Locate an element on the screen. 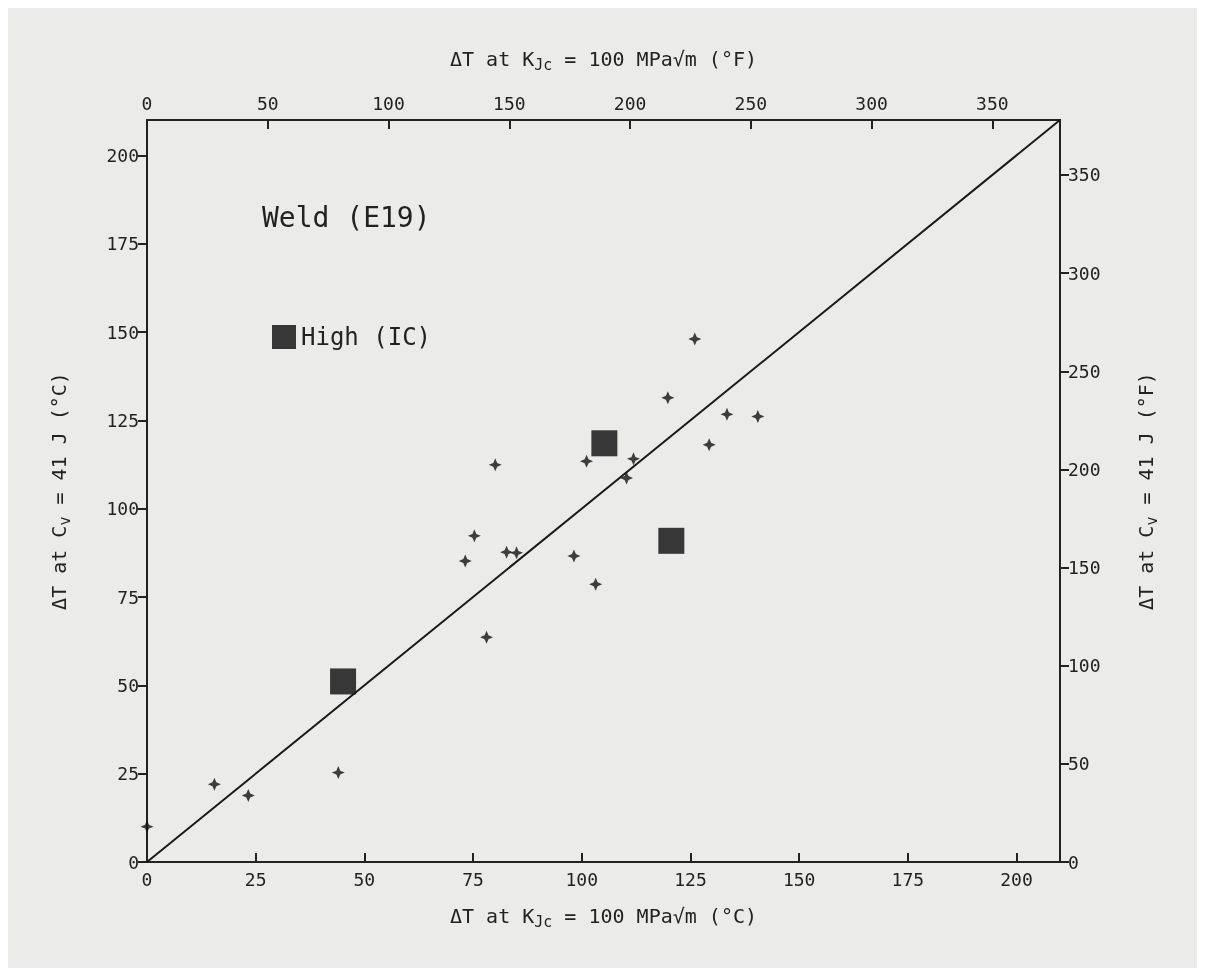 The height and width of the screenshot is (976, 1205). x-tick-label: 100 is located at coordinates (582, 879).